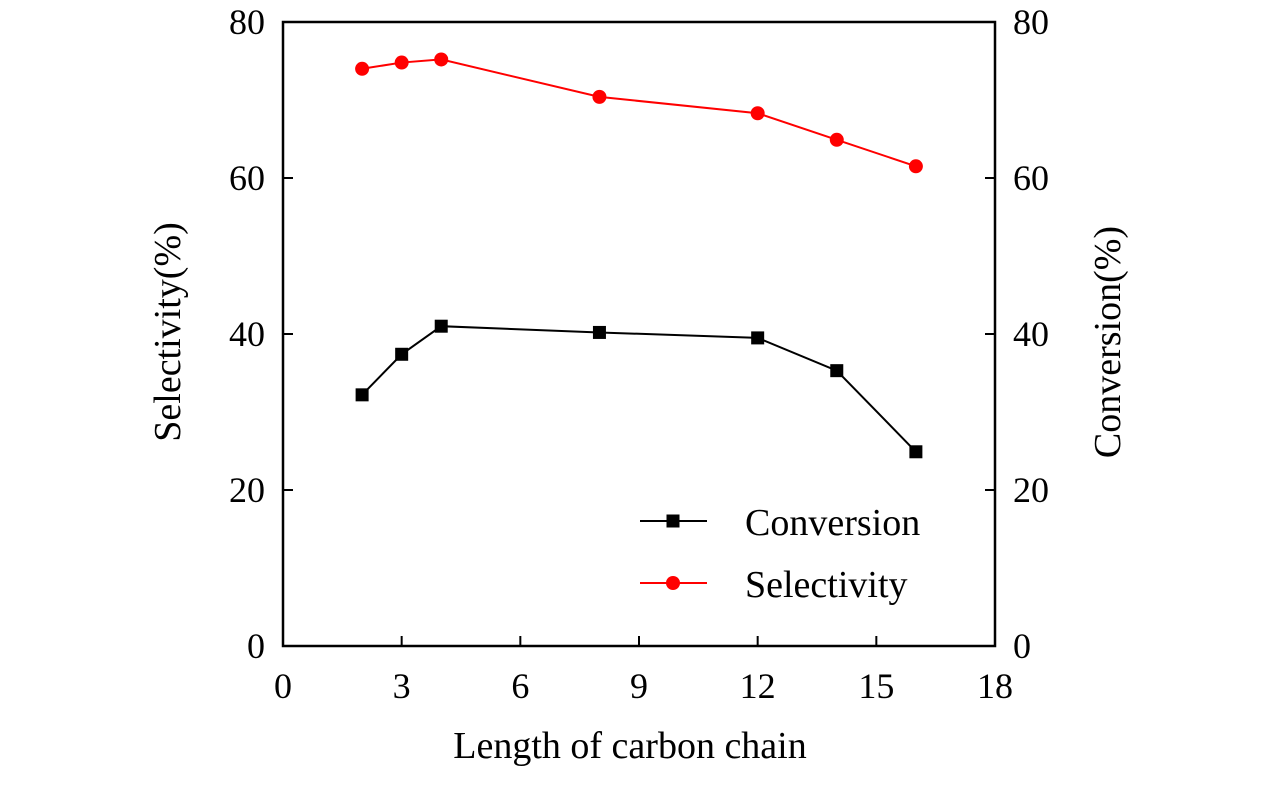 The width and height of the screenshot is (1276, 787). What do you see at coordinates (247, 178) in the screenshot?
I see `y-tick-label-left: 60` at bounding box center [247, 178].